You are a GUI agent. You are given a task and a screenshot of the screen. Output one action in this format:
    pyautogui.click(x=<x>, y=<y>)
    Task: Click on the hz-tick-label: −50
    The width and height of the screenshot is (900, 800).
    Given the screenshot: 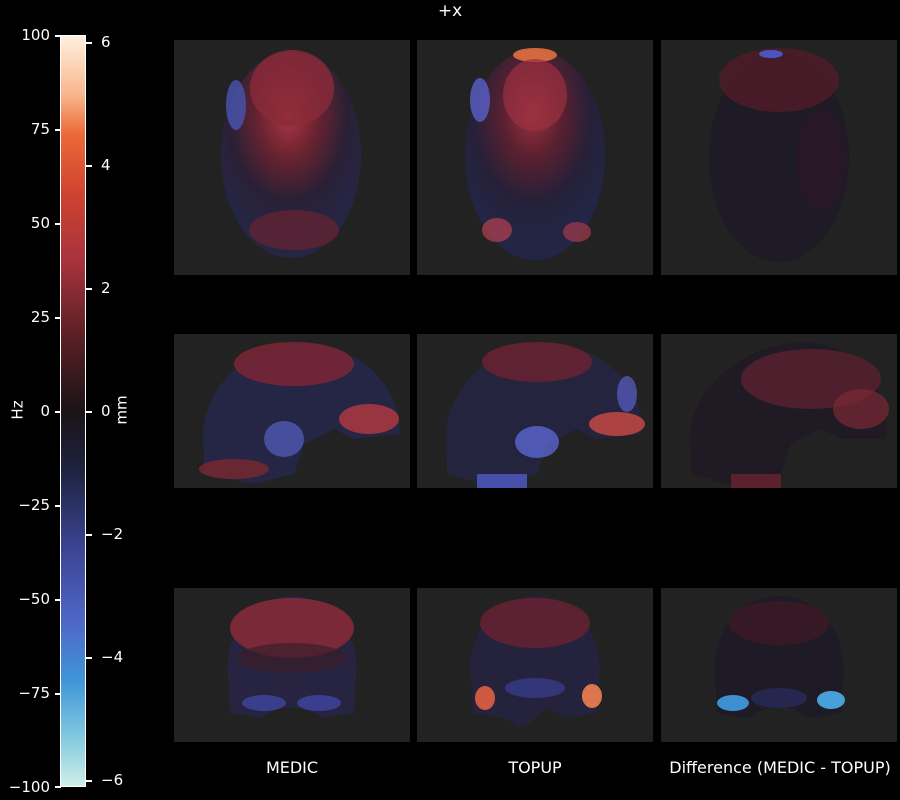 What is the action you would take?
    pyautogui.click(x=34, y=599)
    